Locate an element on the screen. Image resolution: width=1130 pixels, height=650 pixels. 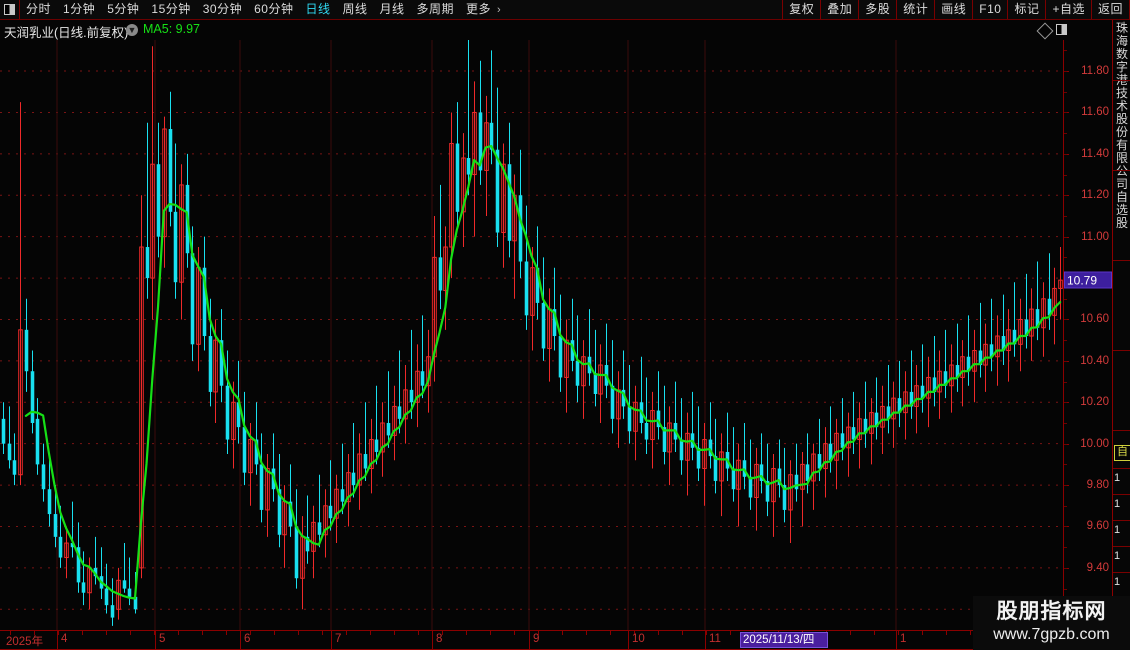
date-axis: 2025年 4 5 6 7 8 9 10 11 1 2025/11/13/四 is located at coordinates (531, 640).